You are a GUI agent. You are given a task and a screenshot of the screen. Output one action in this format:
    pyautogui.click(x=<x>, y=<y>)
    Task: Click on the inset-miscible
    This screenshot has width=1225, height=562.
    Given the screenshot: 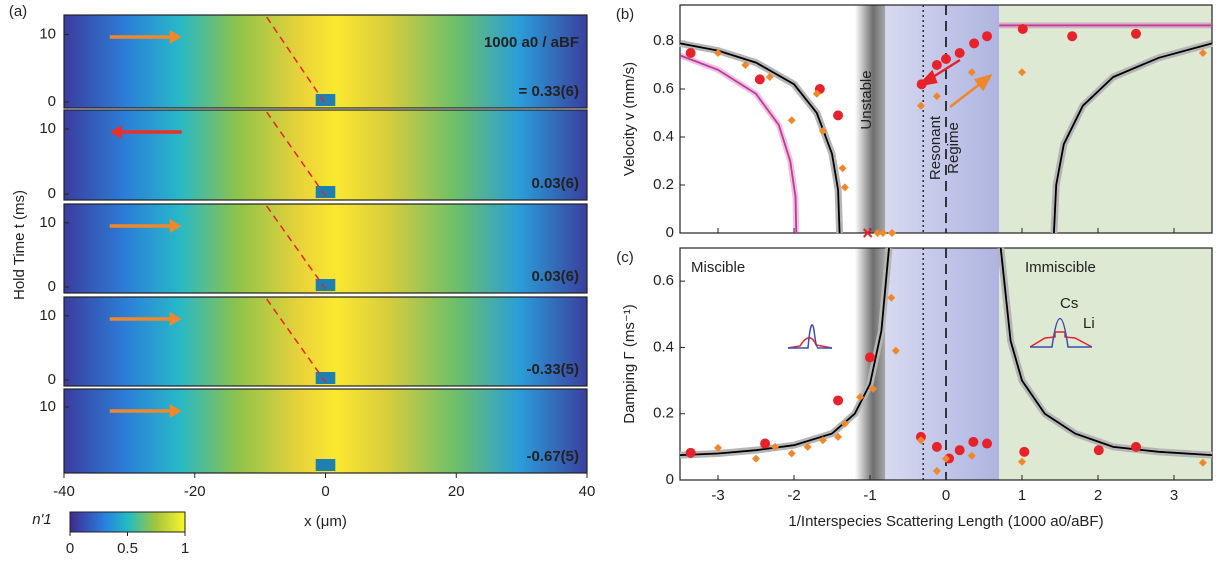 What is the action you would take?
    pyautogui.click(x=810, y=336)
    